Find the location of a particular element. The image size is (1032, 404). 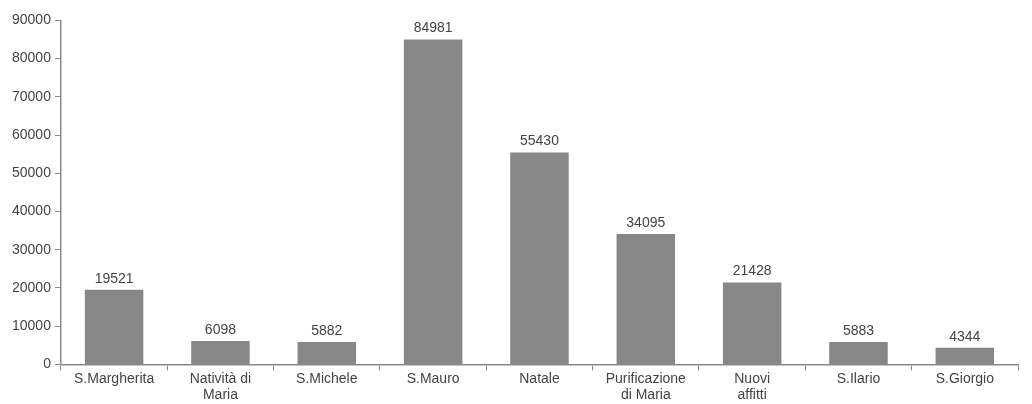

data-label: 34095 is located at coordinates (646, 221).